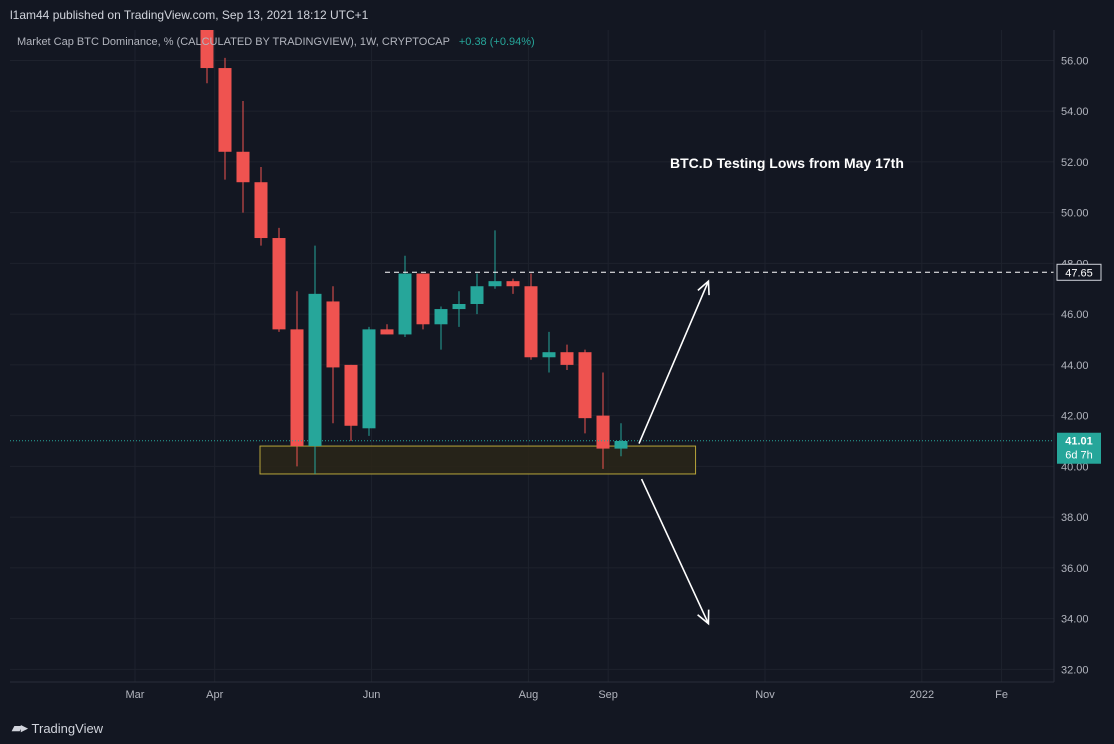 The width and height of the screenshot is (1114, 744). I want to click on y-tick-label: 34.00, so click(1075, 620).